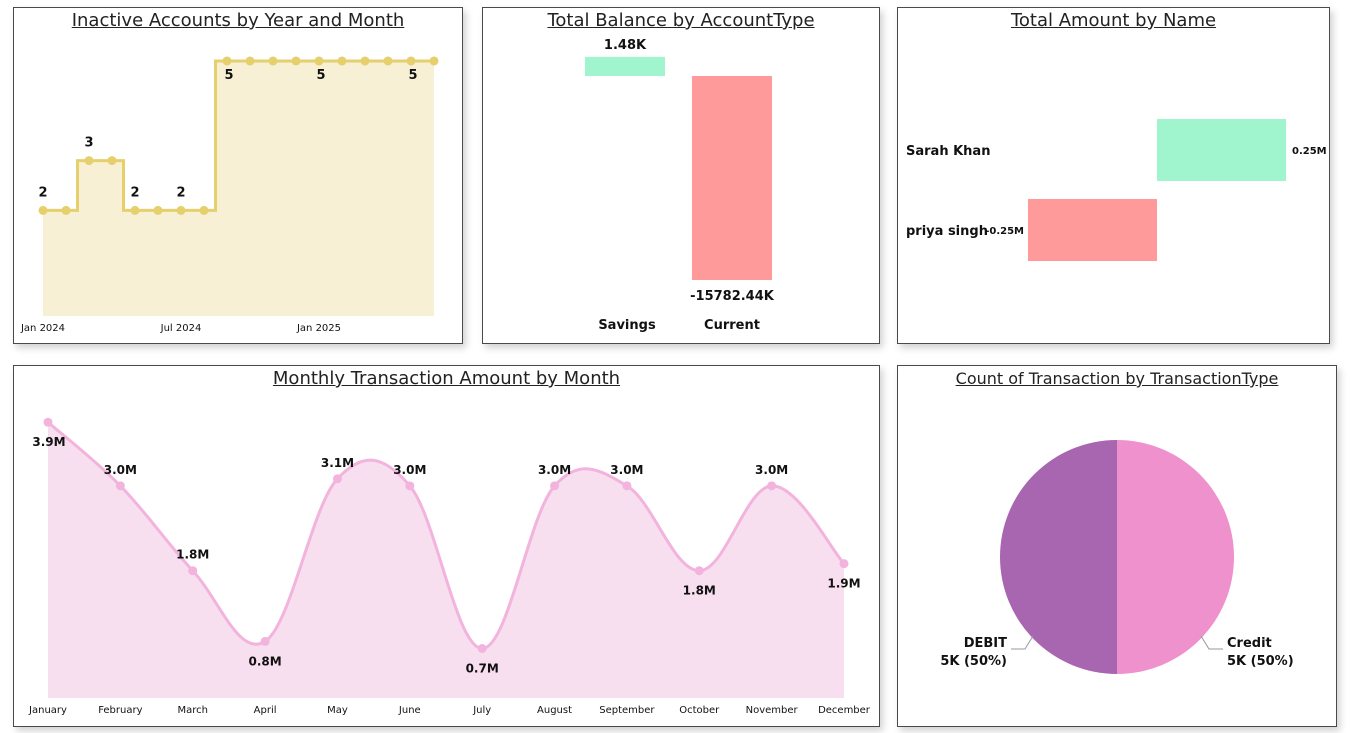 This screenshot has width=1350, height=733. Describe the element at coordinates (554, 710) in the screenshot. I see `x-tick-label: August` at that location.